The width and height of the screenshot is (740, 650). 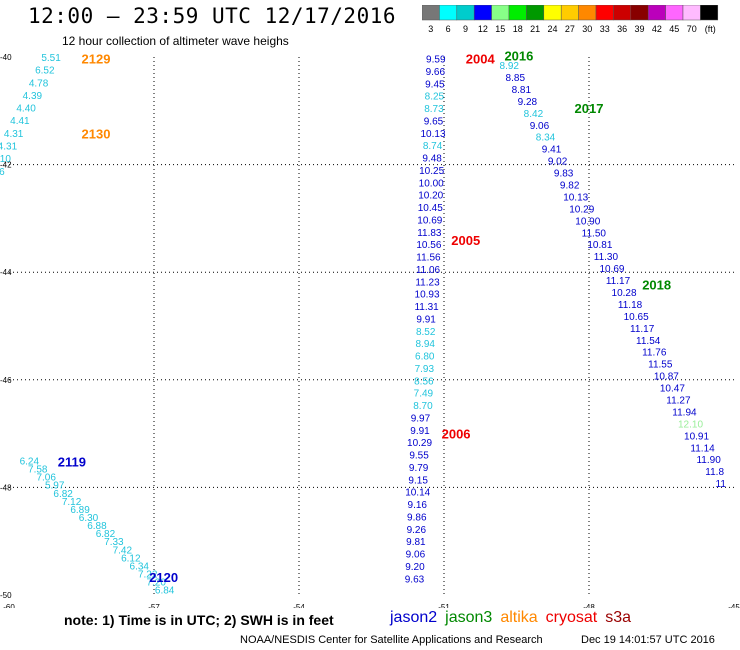 What do you see at coordinates (9, 605) in the screenshot?
I see `lon-tick-label: -60` at bounding box center [9, 605].